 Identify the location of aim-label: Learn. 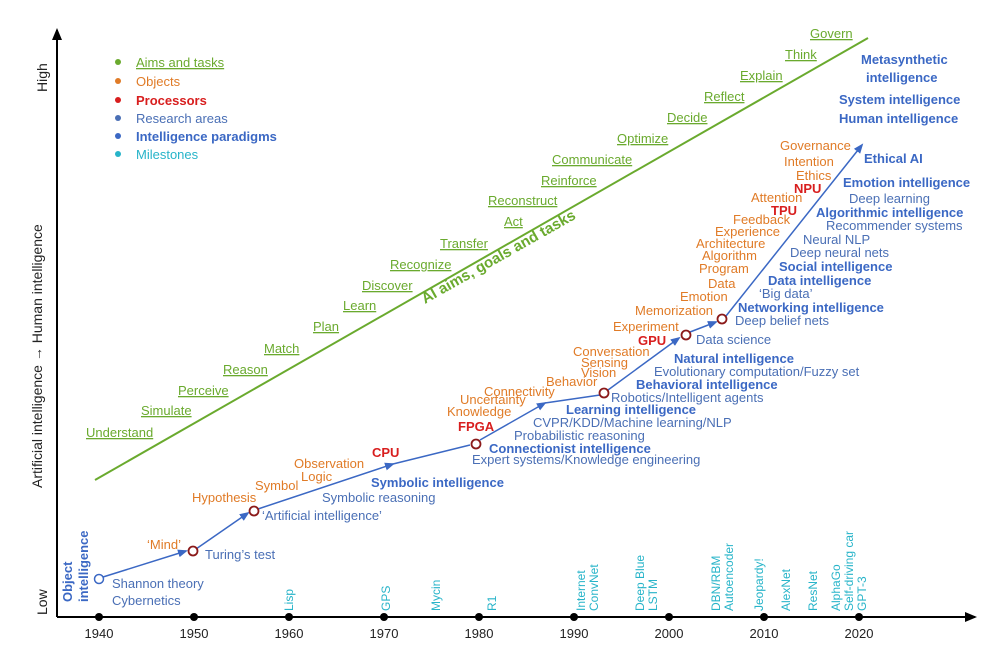
(359, 305).